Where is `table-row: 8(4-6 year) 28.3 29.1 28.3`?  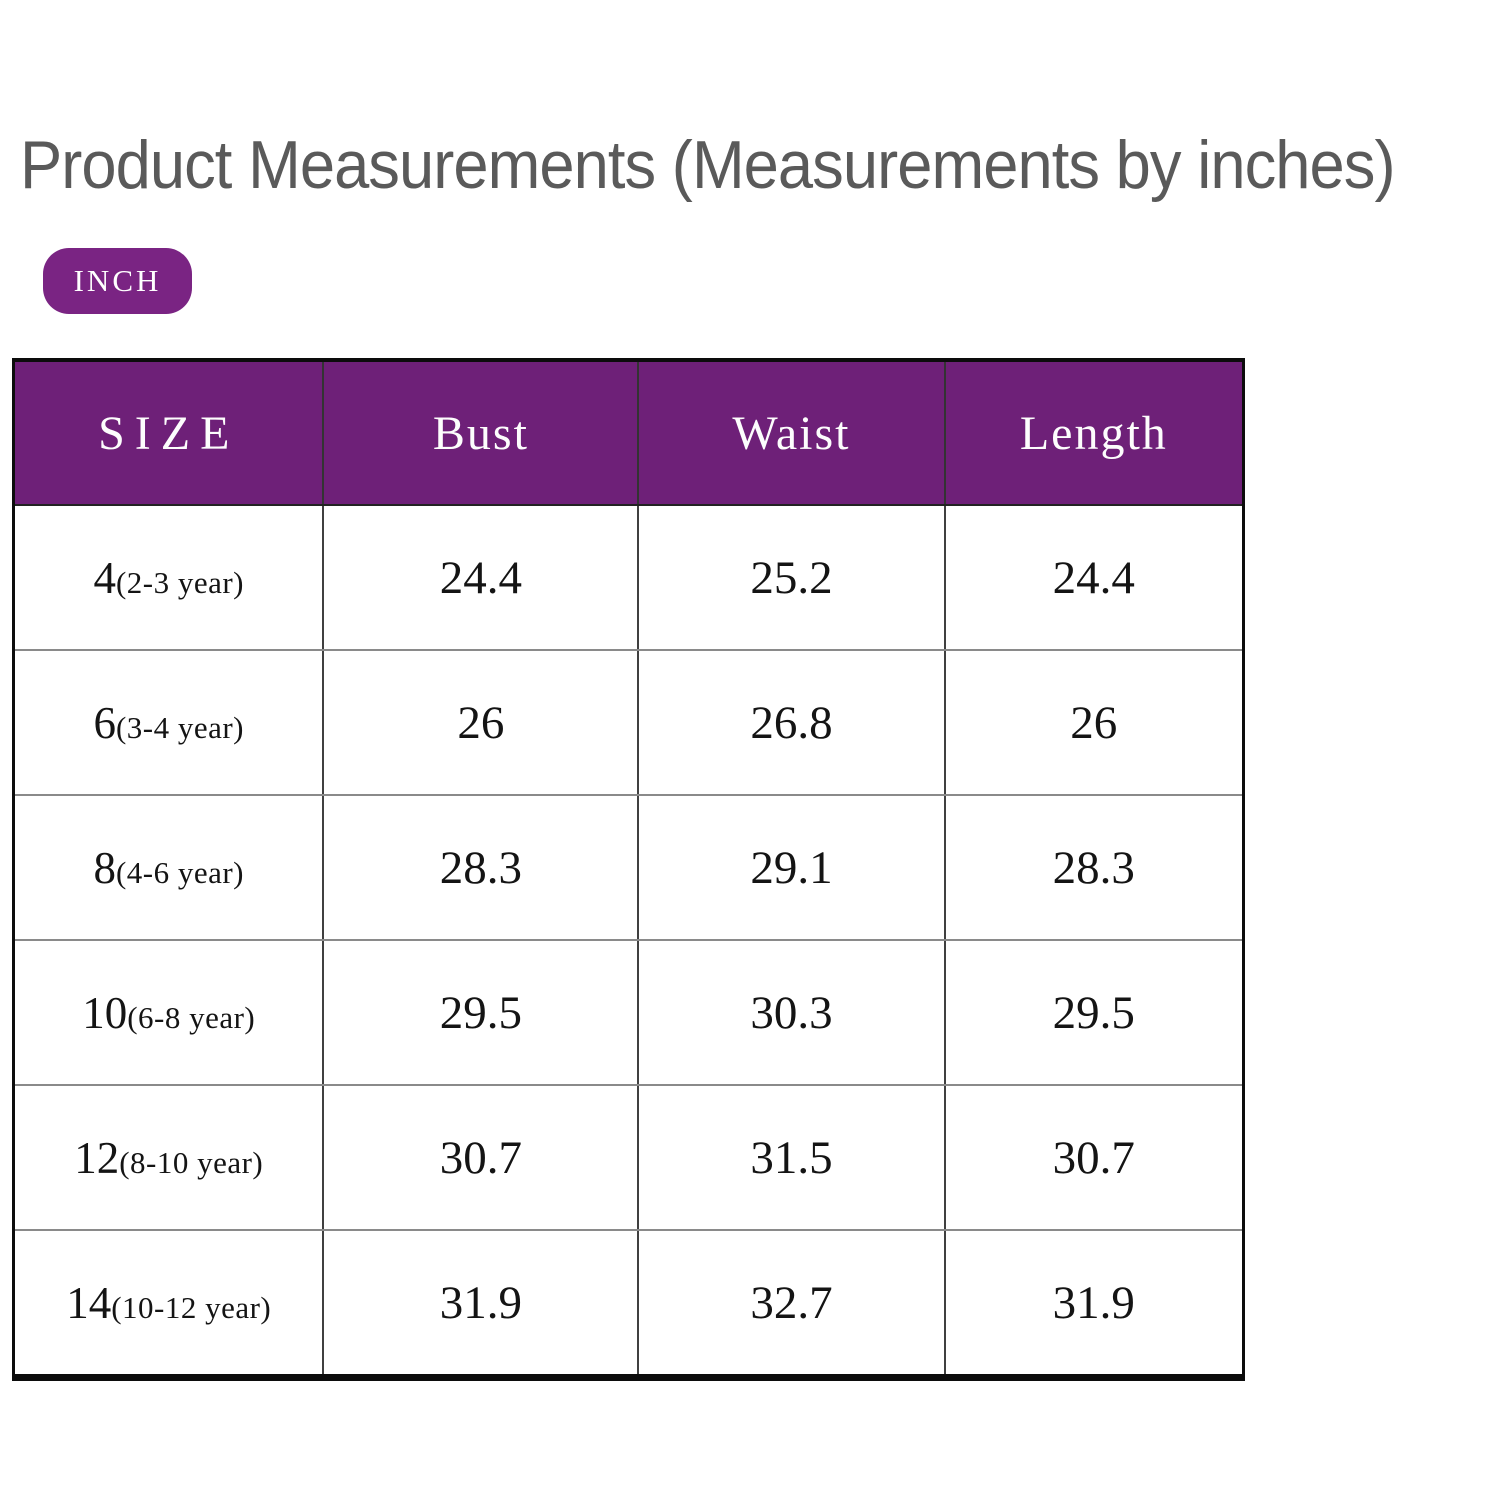
table-row: 8(4-6 year) 28.3 29.1 28.3 is located at coordinates (628, 867).